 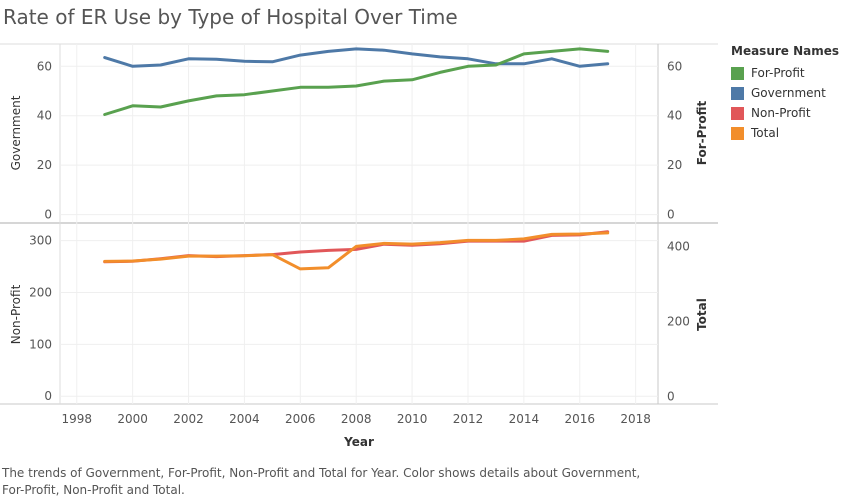 I want to click on legend-label: Government, so click(x=788, y=93).